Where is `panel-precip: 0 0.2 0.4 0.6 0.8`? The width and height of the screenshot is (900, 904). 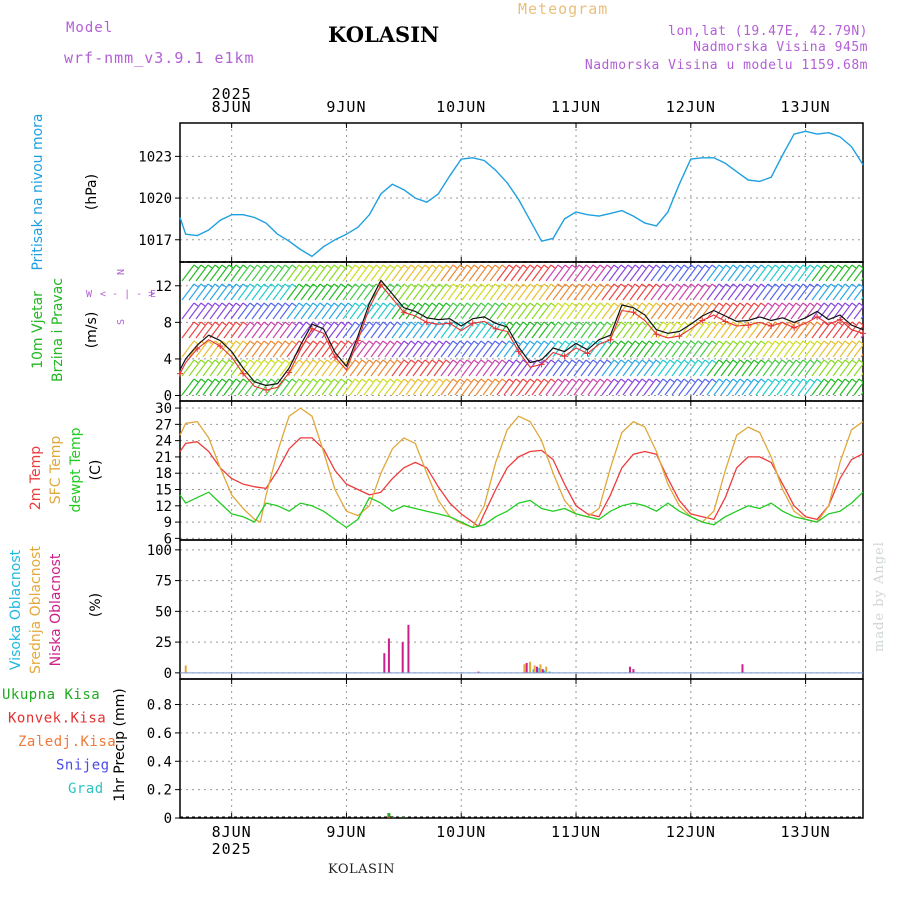
panel-precip: 0 0.2 0.4 0.6 0.8 is located at coordinates (505, 752).